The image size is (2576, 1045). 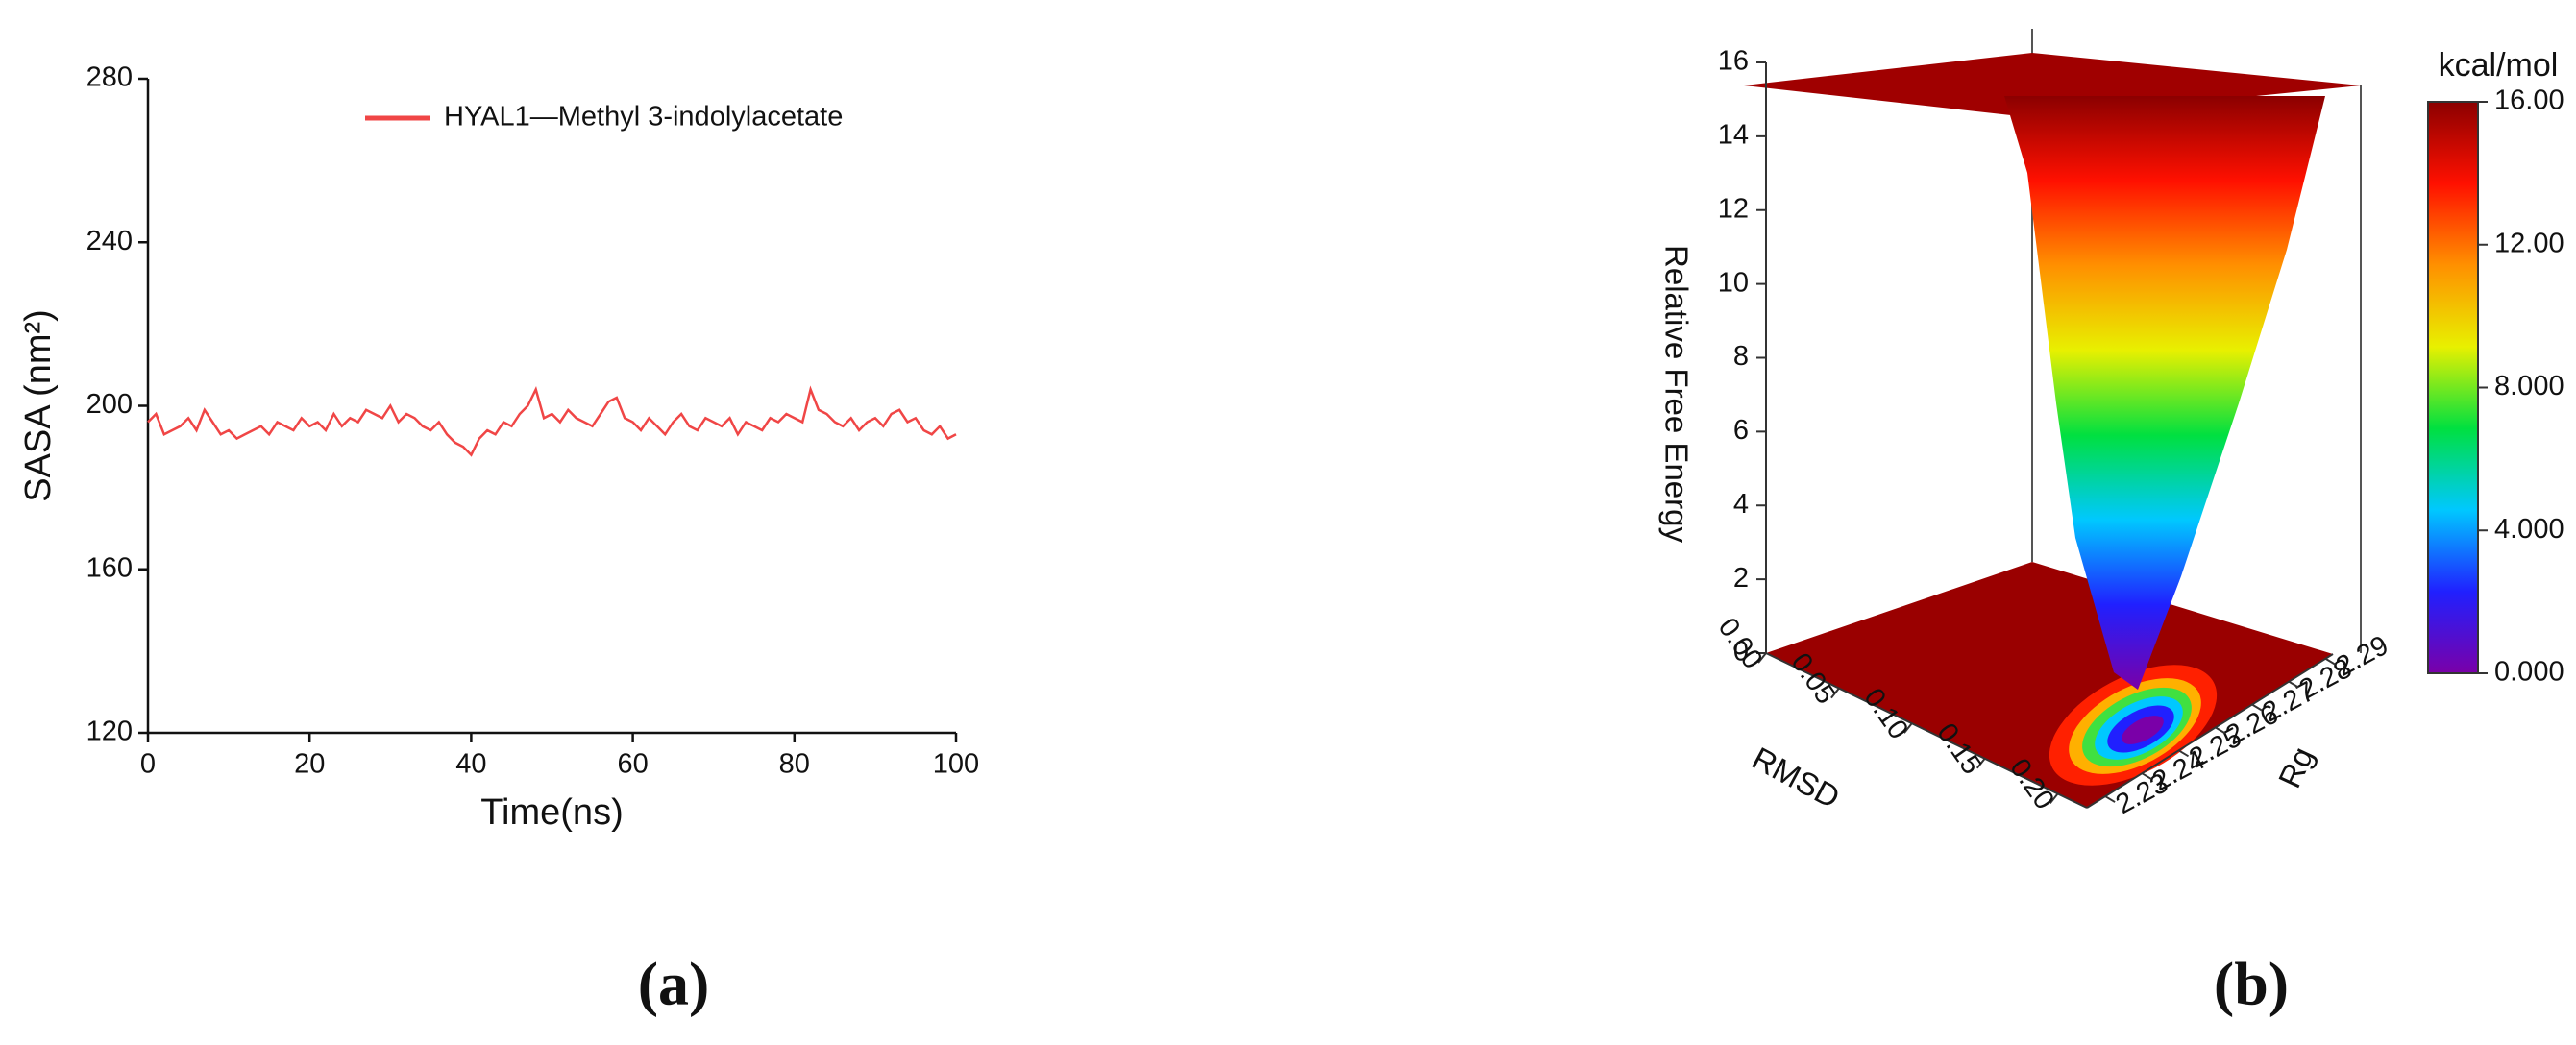 What do you see at coordinates (1741, 578) in the screenshot?
I see `z-tick-label: 2` at bounding box center [1741, 578].